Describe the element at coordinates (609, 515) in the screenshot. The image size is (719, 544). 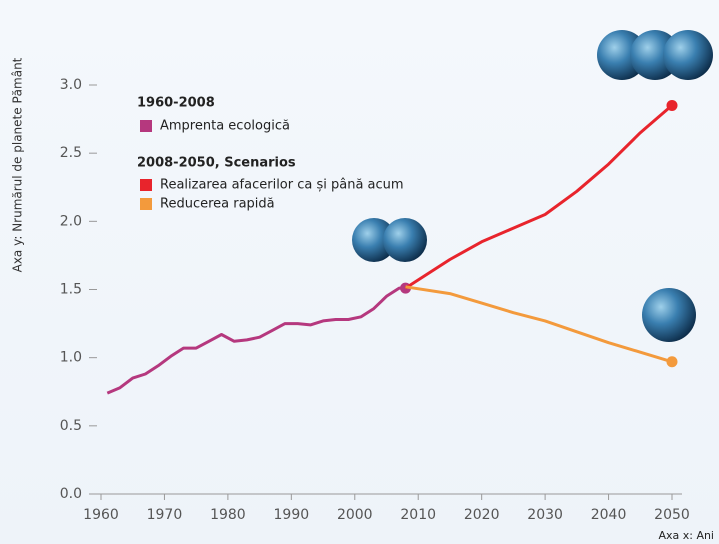
I see `x-tick-label: 2040` at that location.